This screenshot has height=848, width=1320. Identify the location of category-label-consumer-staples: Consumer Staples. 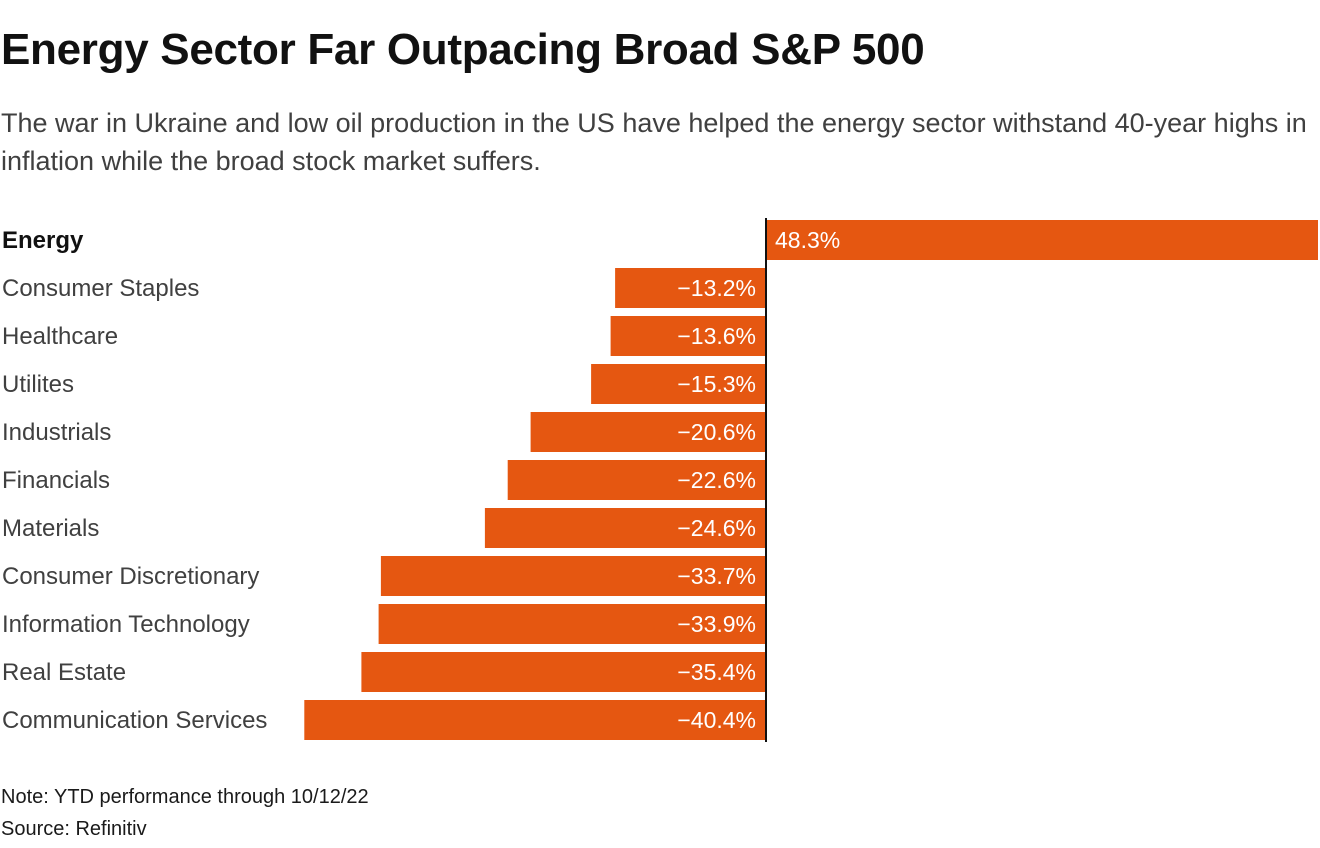
(100, 288).